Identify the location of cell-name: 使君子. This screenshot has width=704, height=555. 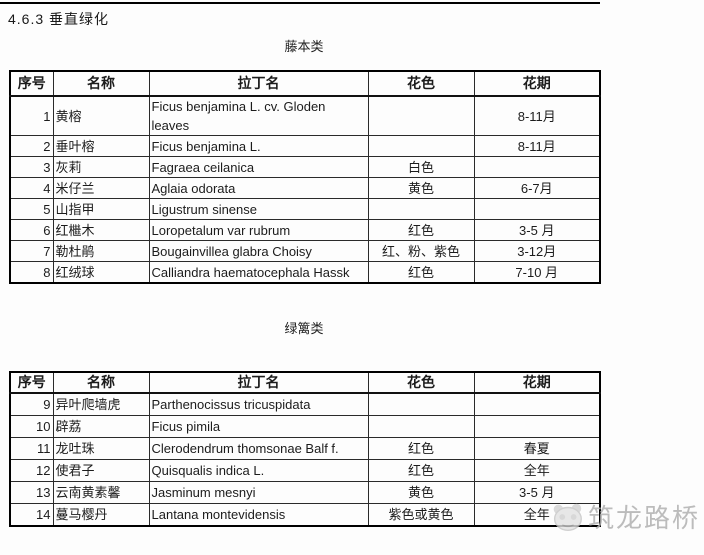
(101, 470).